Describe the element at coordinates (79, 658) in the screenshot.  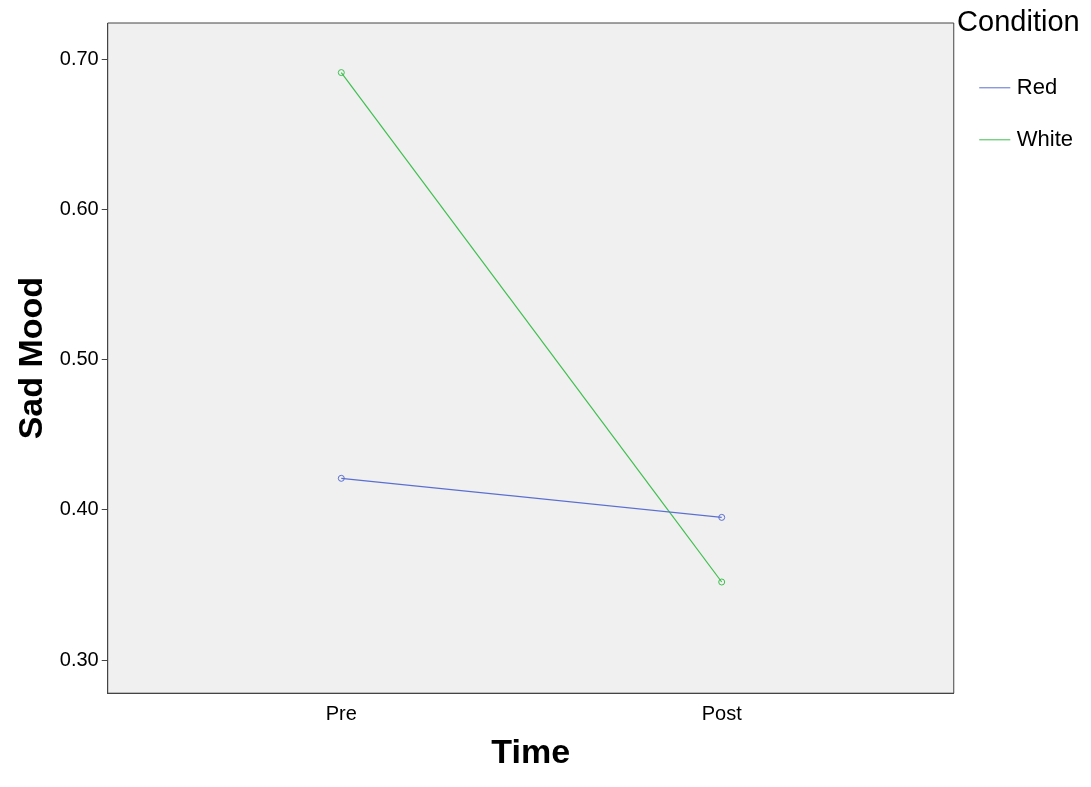
I see `y-tick-label: 0.30` at that location.